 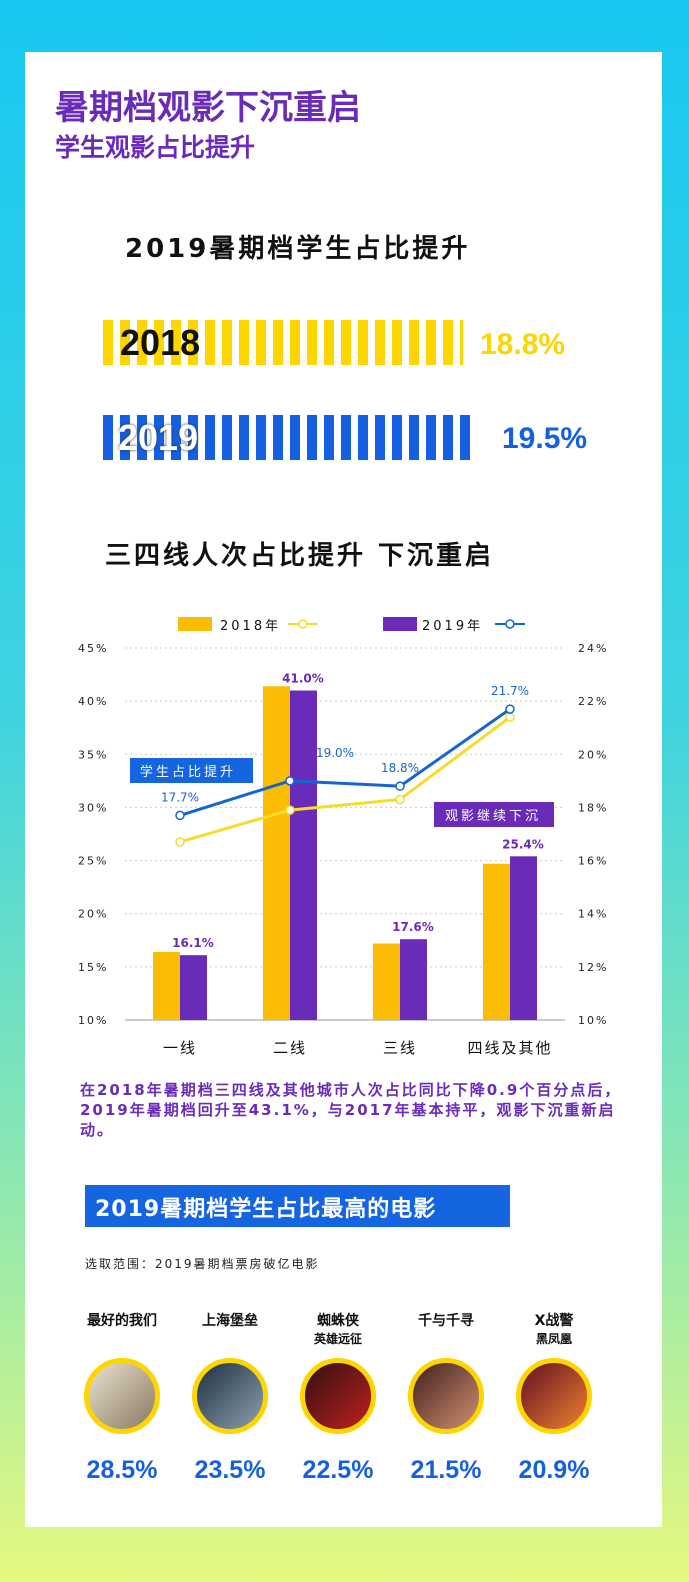 What do you see at coordinates (593, 861) in the screenshot?
I see `right-axis-tick: 16%` at bounding box center [593, 861].